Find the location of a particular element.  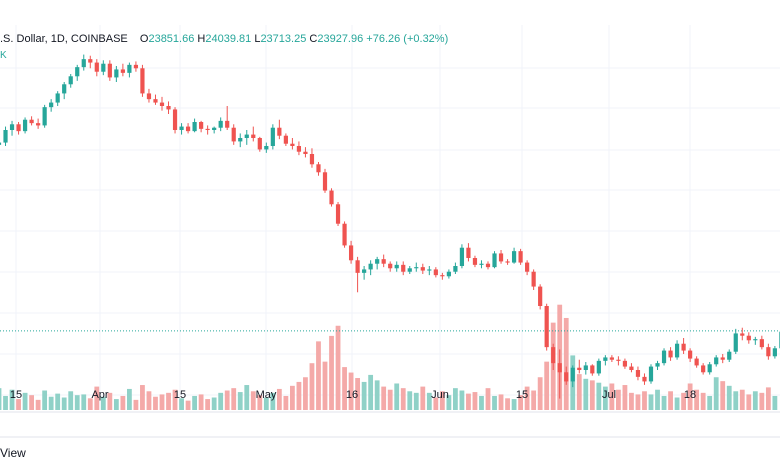

close-value: 23927.96 is located at coordinates (340, 39).